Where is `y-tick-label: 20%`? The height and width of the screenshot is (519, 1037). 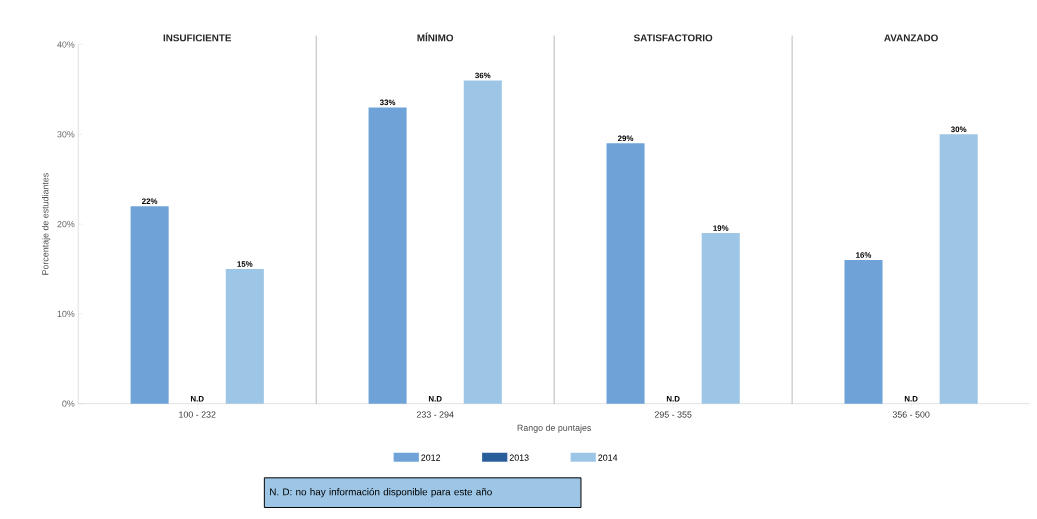 y-tick-label: 20% is located at coordinates (66, 224).